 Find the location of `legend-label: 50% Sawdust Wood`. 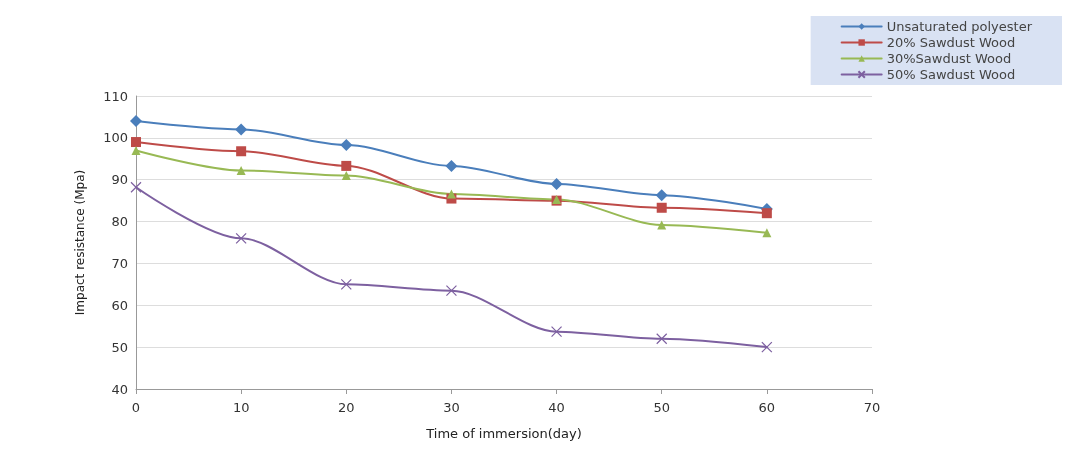

legend-label: 50% Sawdust Wood is located at coordinates (951, 74).